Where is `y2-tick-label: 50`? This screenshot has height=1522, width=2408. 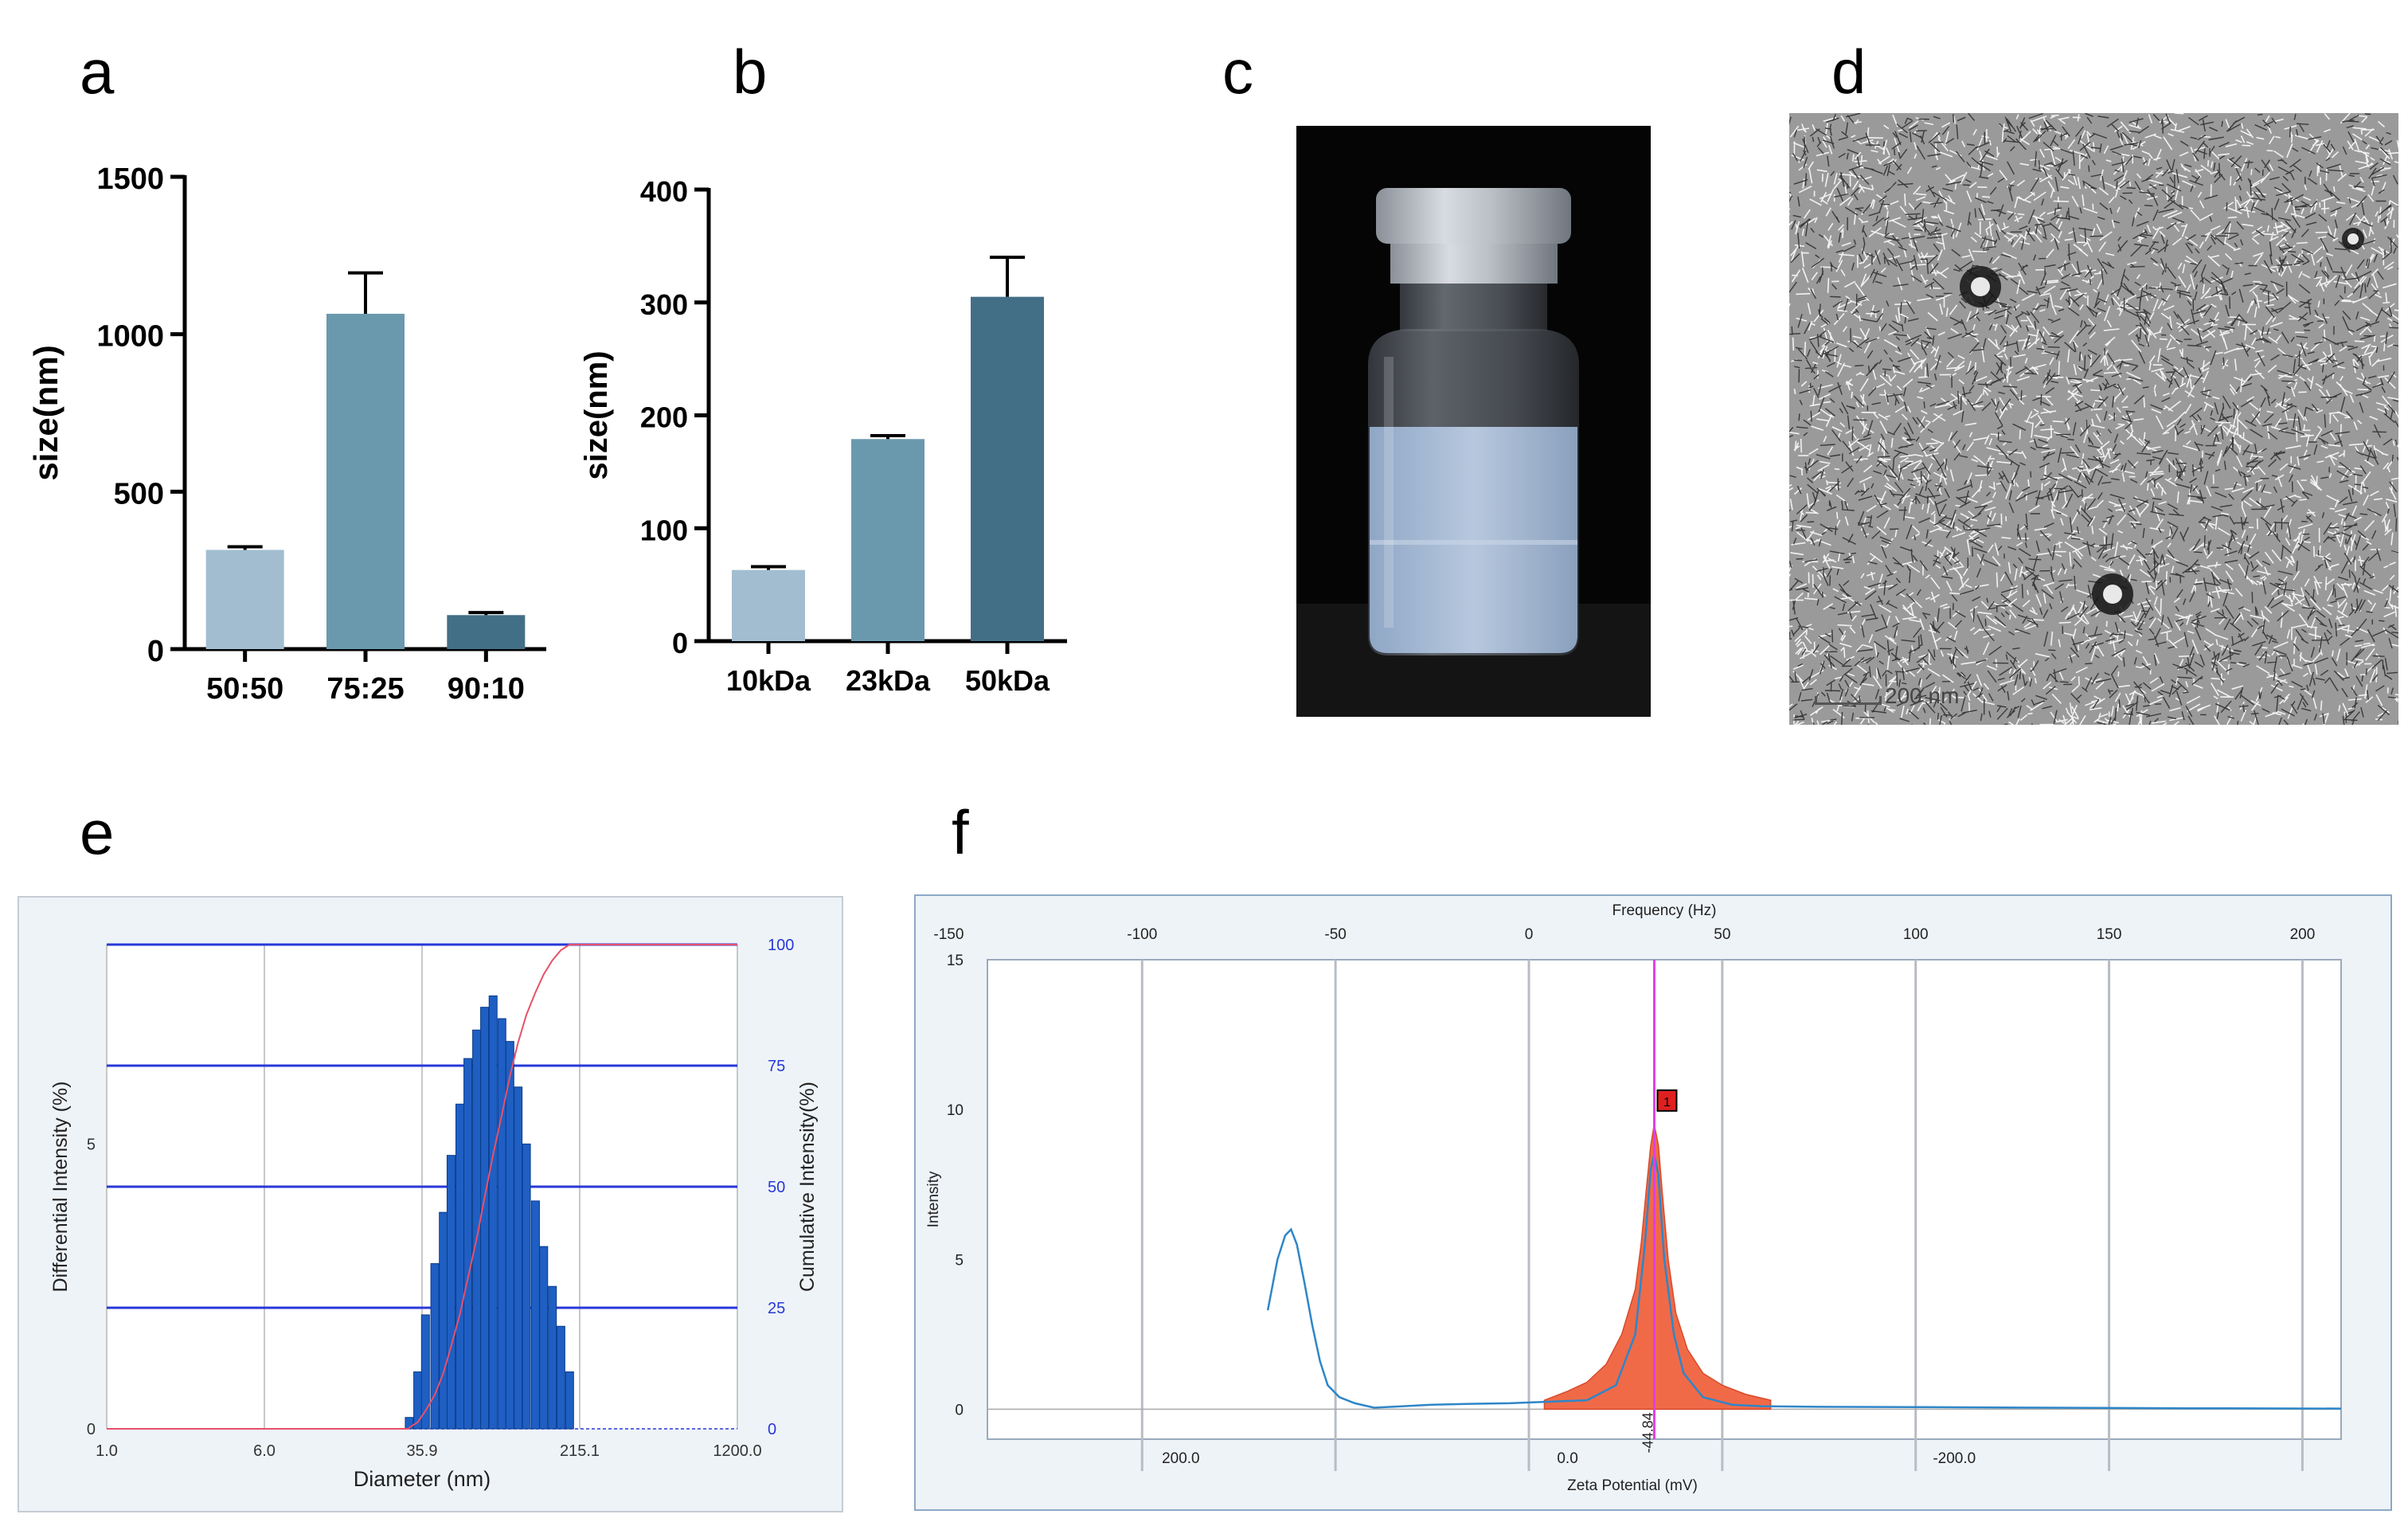
y2-tick-label: 50 is located at coordinates (776, 1187).